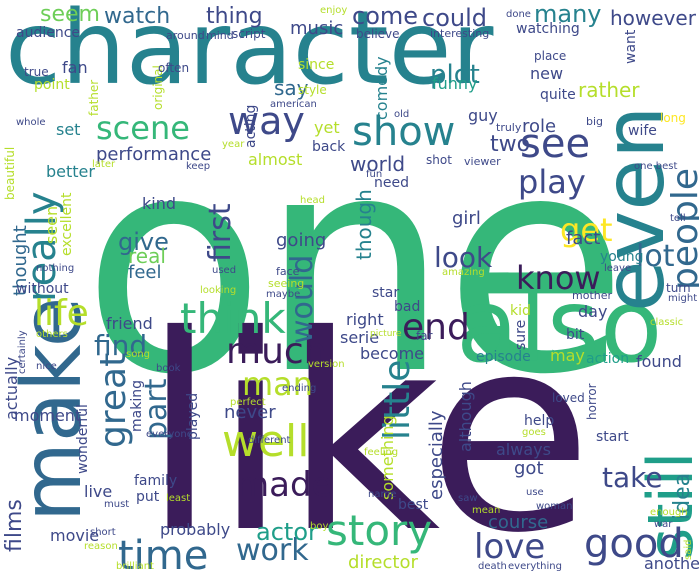  Describe the element at coordinates (249, 54) in the screenshot. I see `word-character: character` at that location.